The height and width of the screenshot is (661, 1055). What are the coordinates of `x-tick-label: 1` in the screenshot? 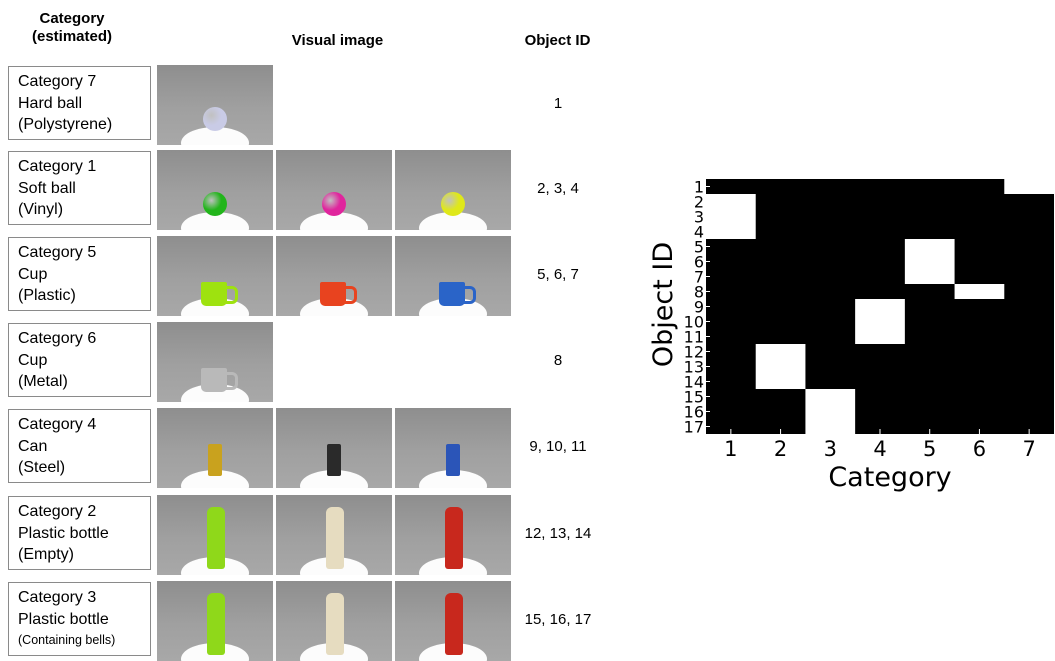 It's located at (730, 449).